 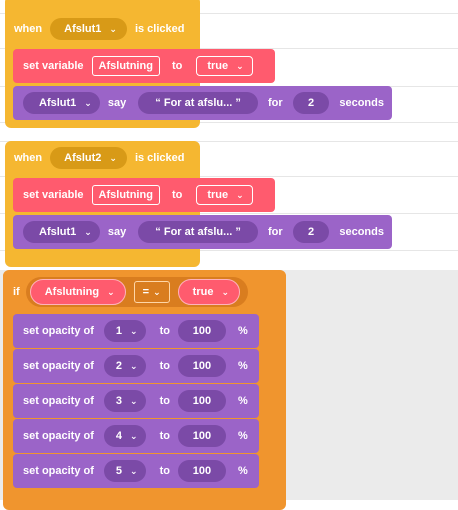 I want to click on condition-value-dropdown: true ⌄, so click(x=208, y=292).